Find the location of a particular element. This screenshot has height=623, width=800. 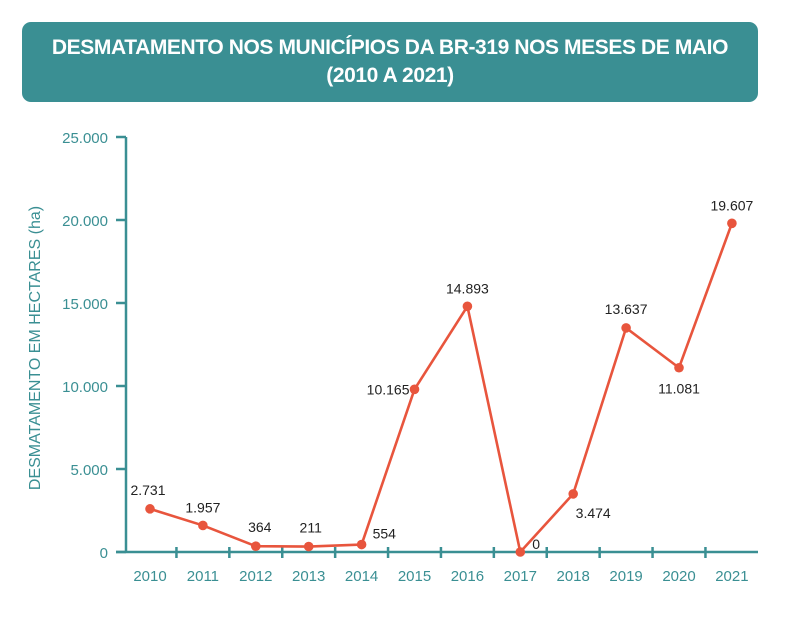

data-label: 1.957 is located at coordinates (202, 507).